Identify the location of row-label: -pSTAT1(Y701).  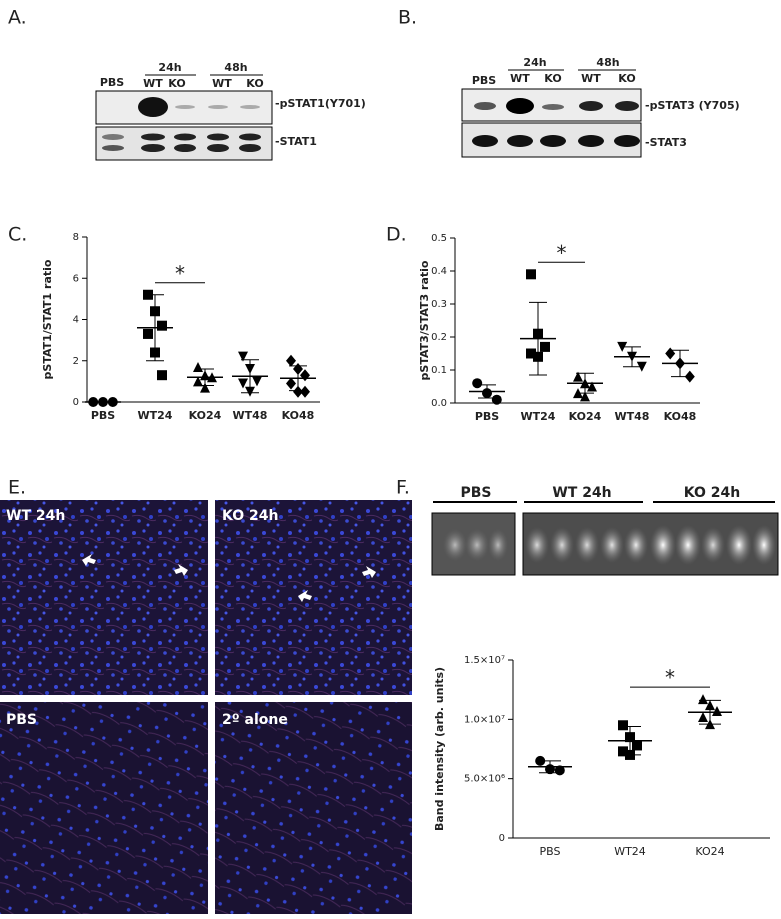
(320, 103).